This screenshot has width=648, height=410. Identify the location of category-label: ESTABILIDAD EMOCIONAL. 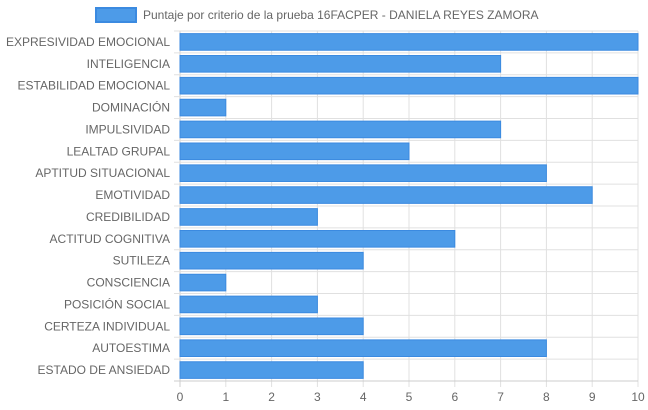
(94, 86).